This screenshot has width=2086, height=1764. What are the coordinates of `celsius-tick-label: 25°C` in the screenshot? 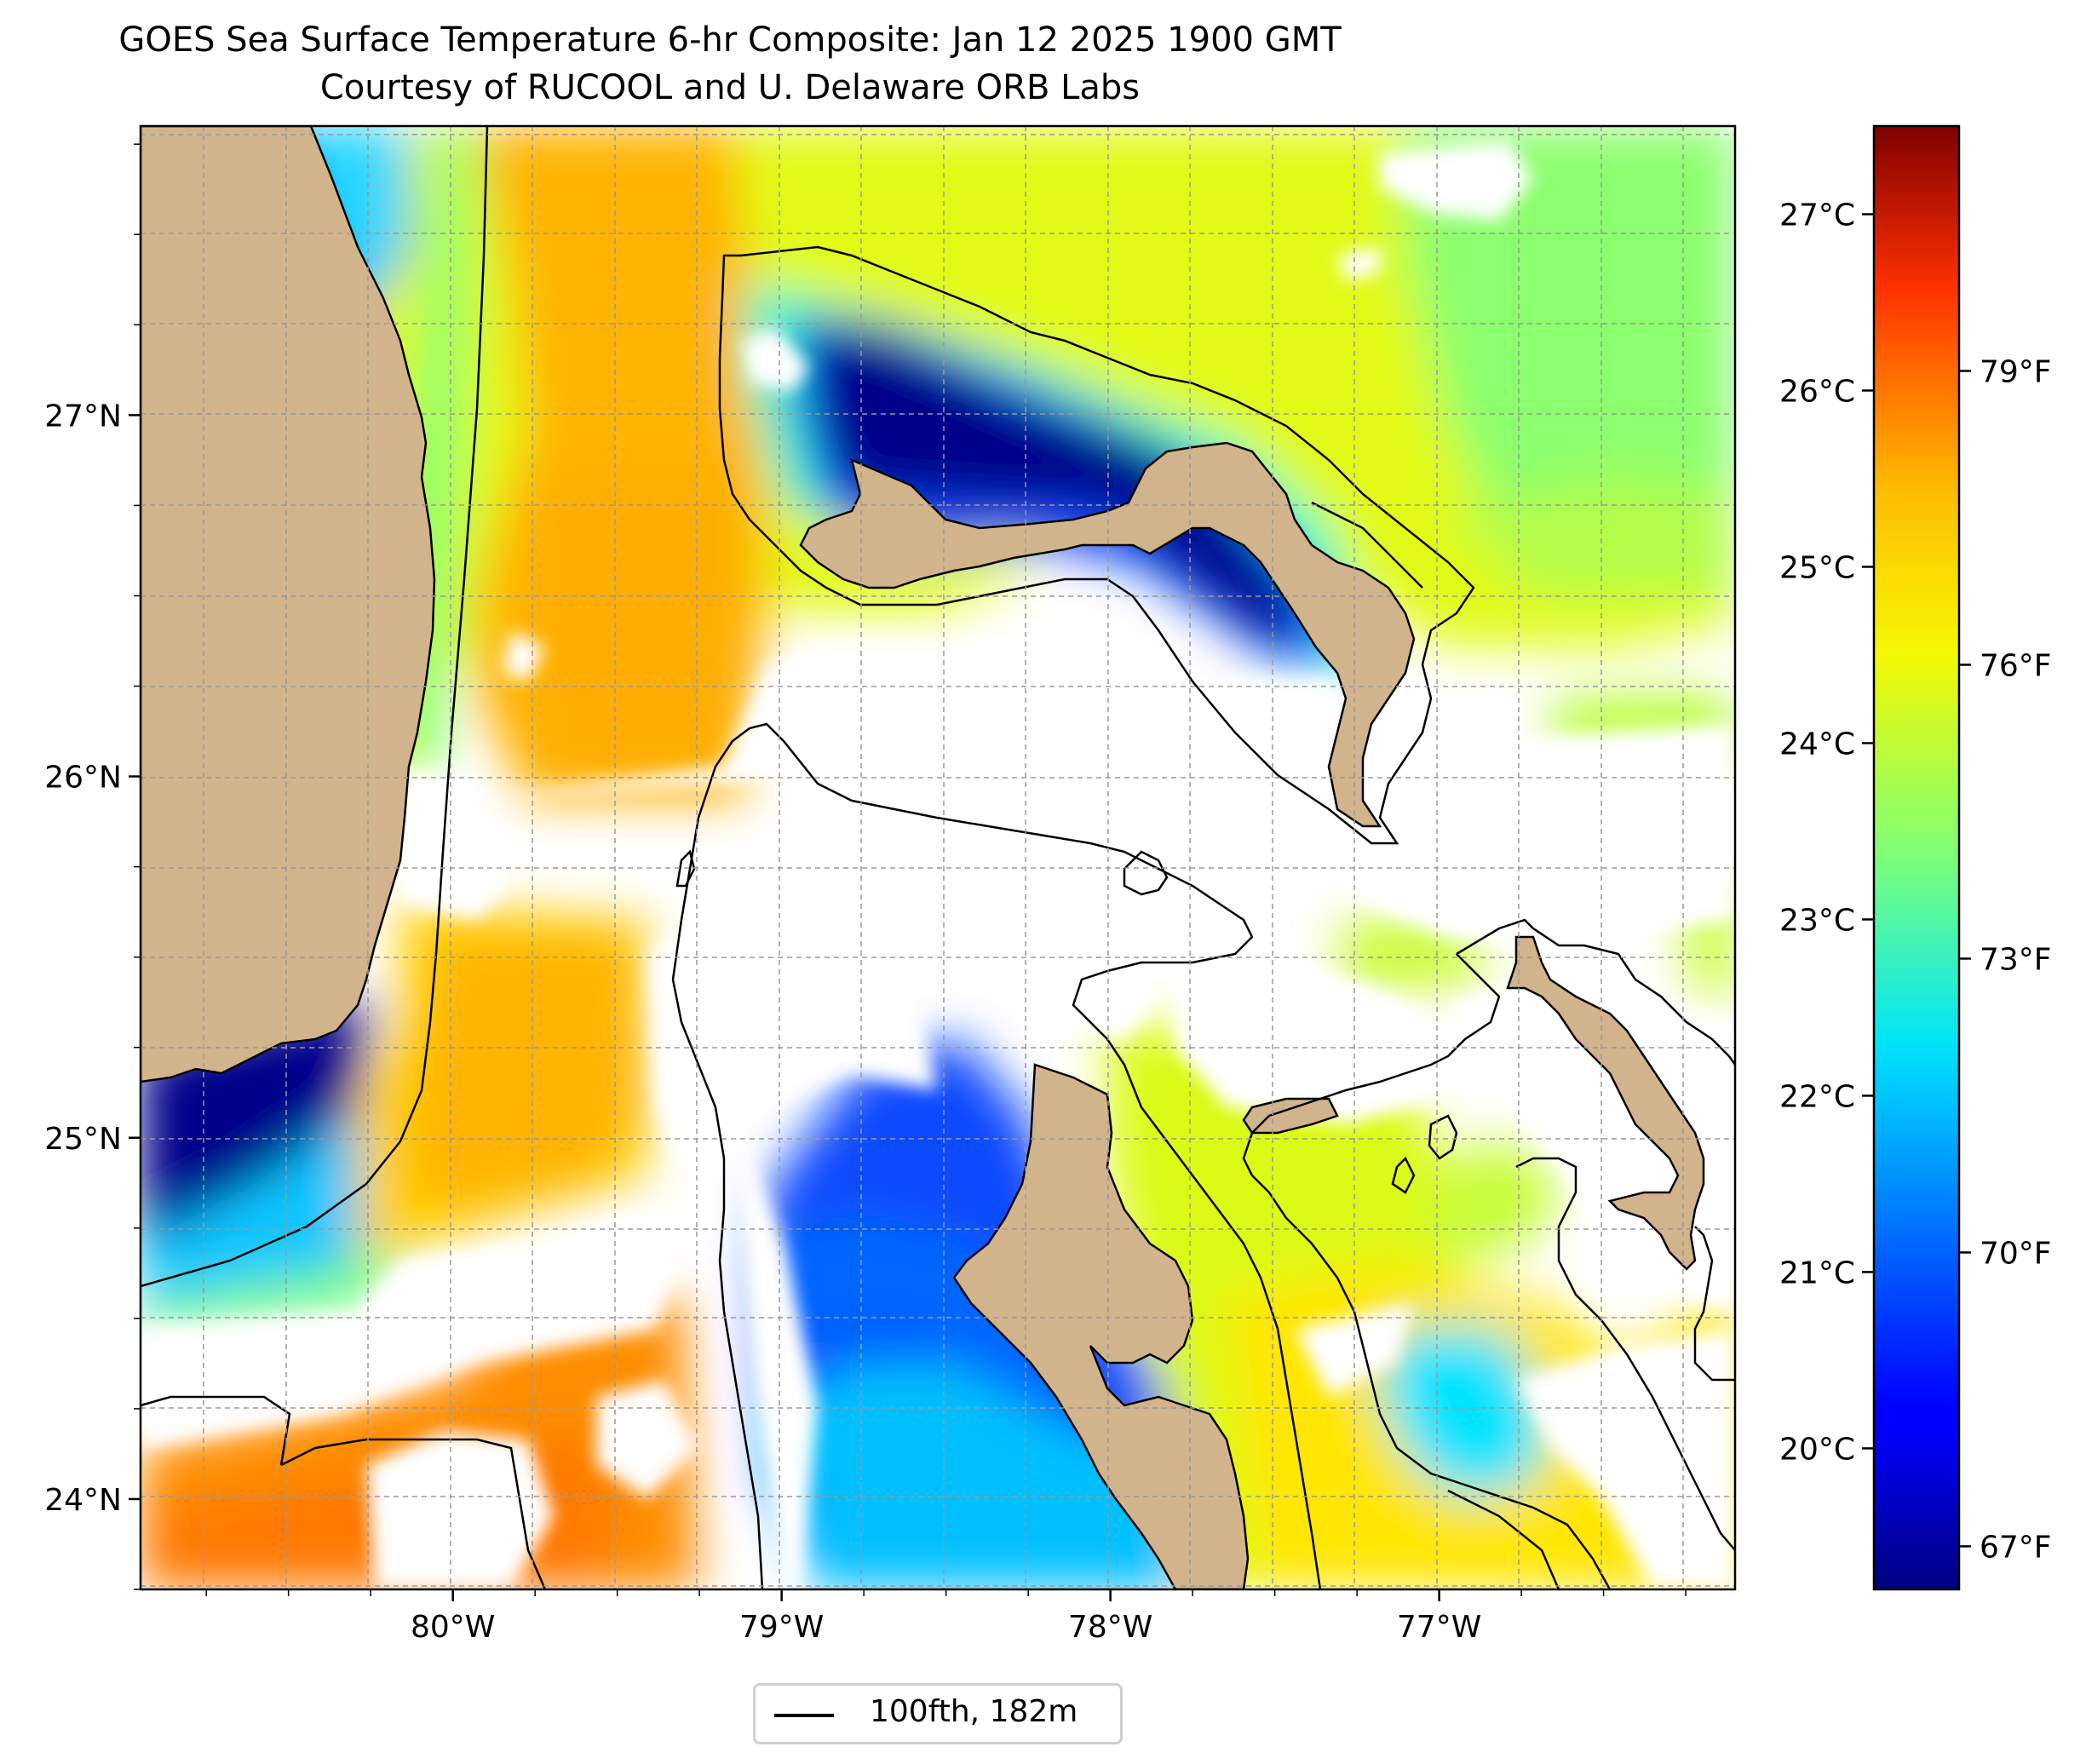 It's located at (1817, 567).